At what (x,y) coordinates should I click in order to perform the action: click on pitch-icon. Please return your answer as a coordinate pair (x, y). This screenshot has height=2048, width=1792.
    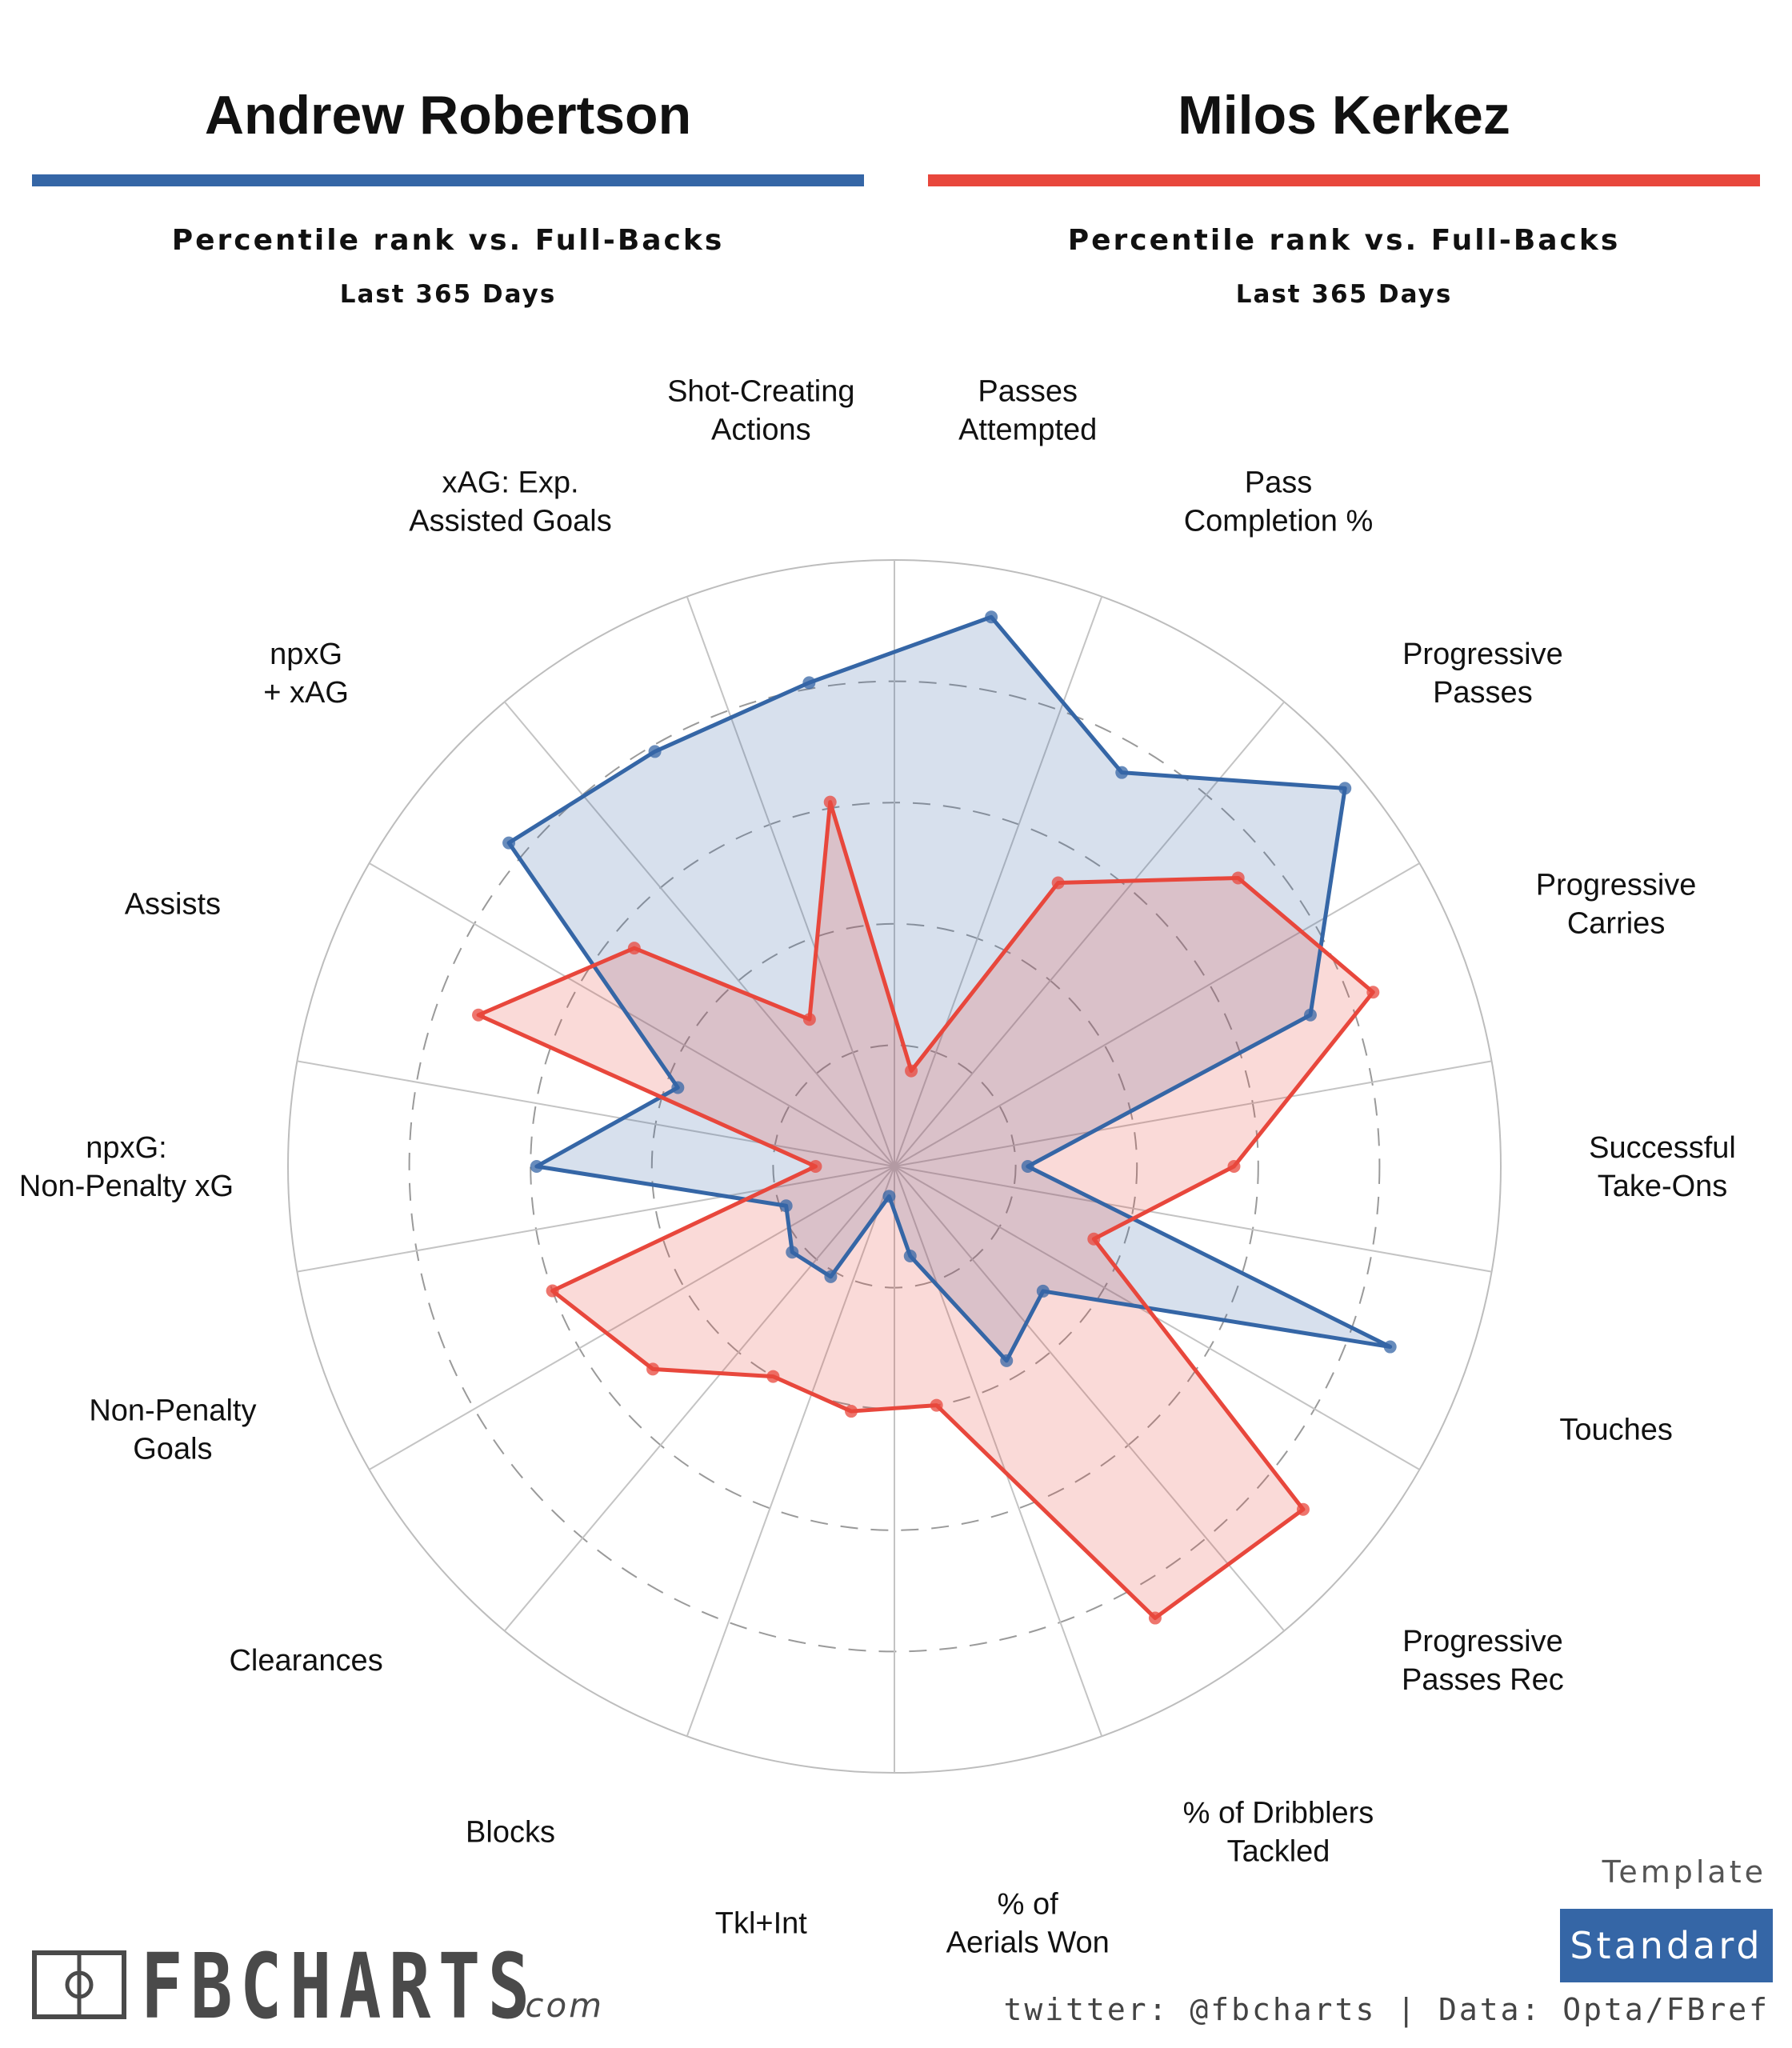
    Looking at the image, I should click on (79, 1984).